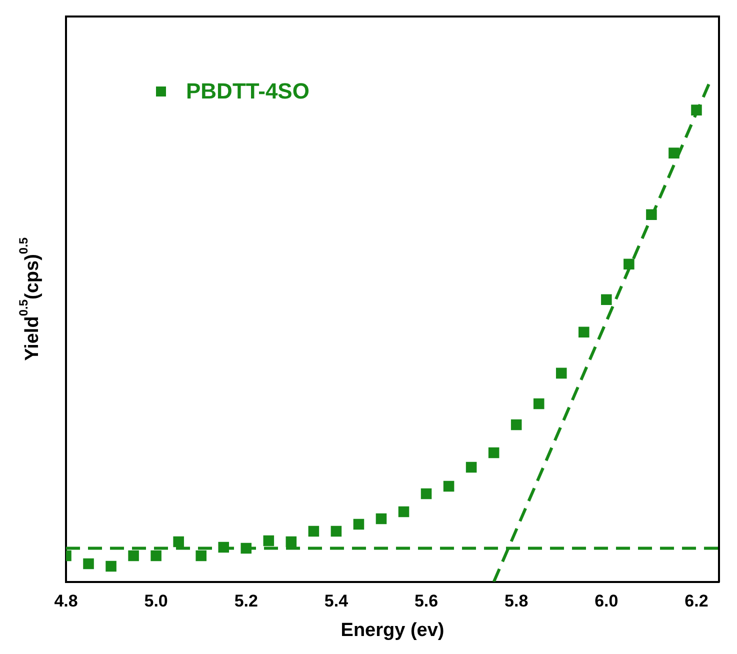 This screenshot has height=654, width=737. What do you see at coordinates (516, 601) in the screenshot?
I see `x-tick-label: 5.8` at bounding box center [516, 601].